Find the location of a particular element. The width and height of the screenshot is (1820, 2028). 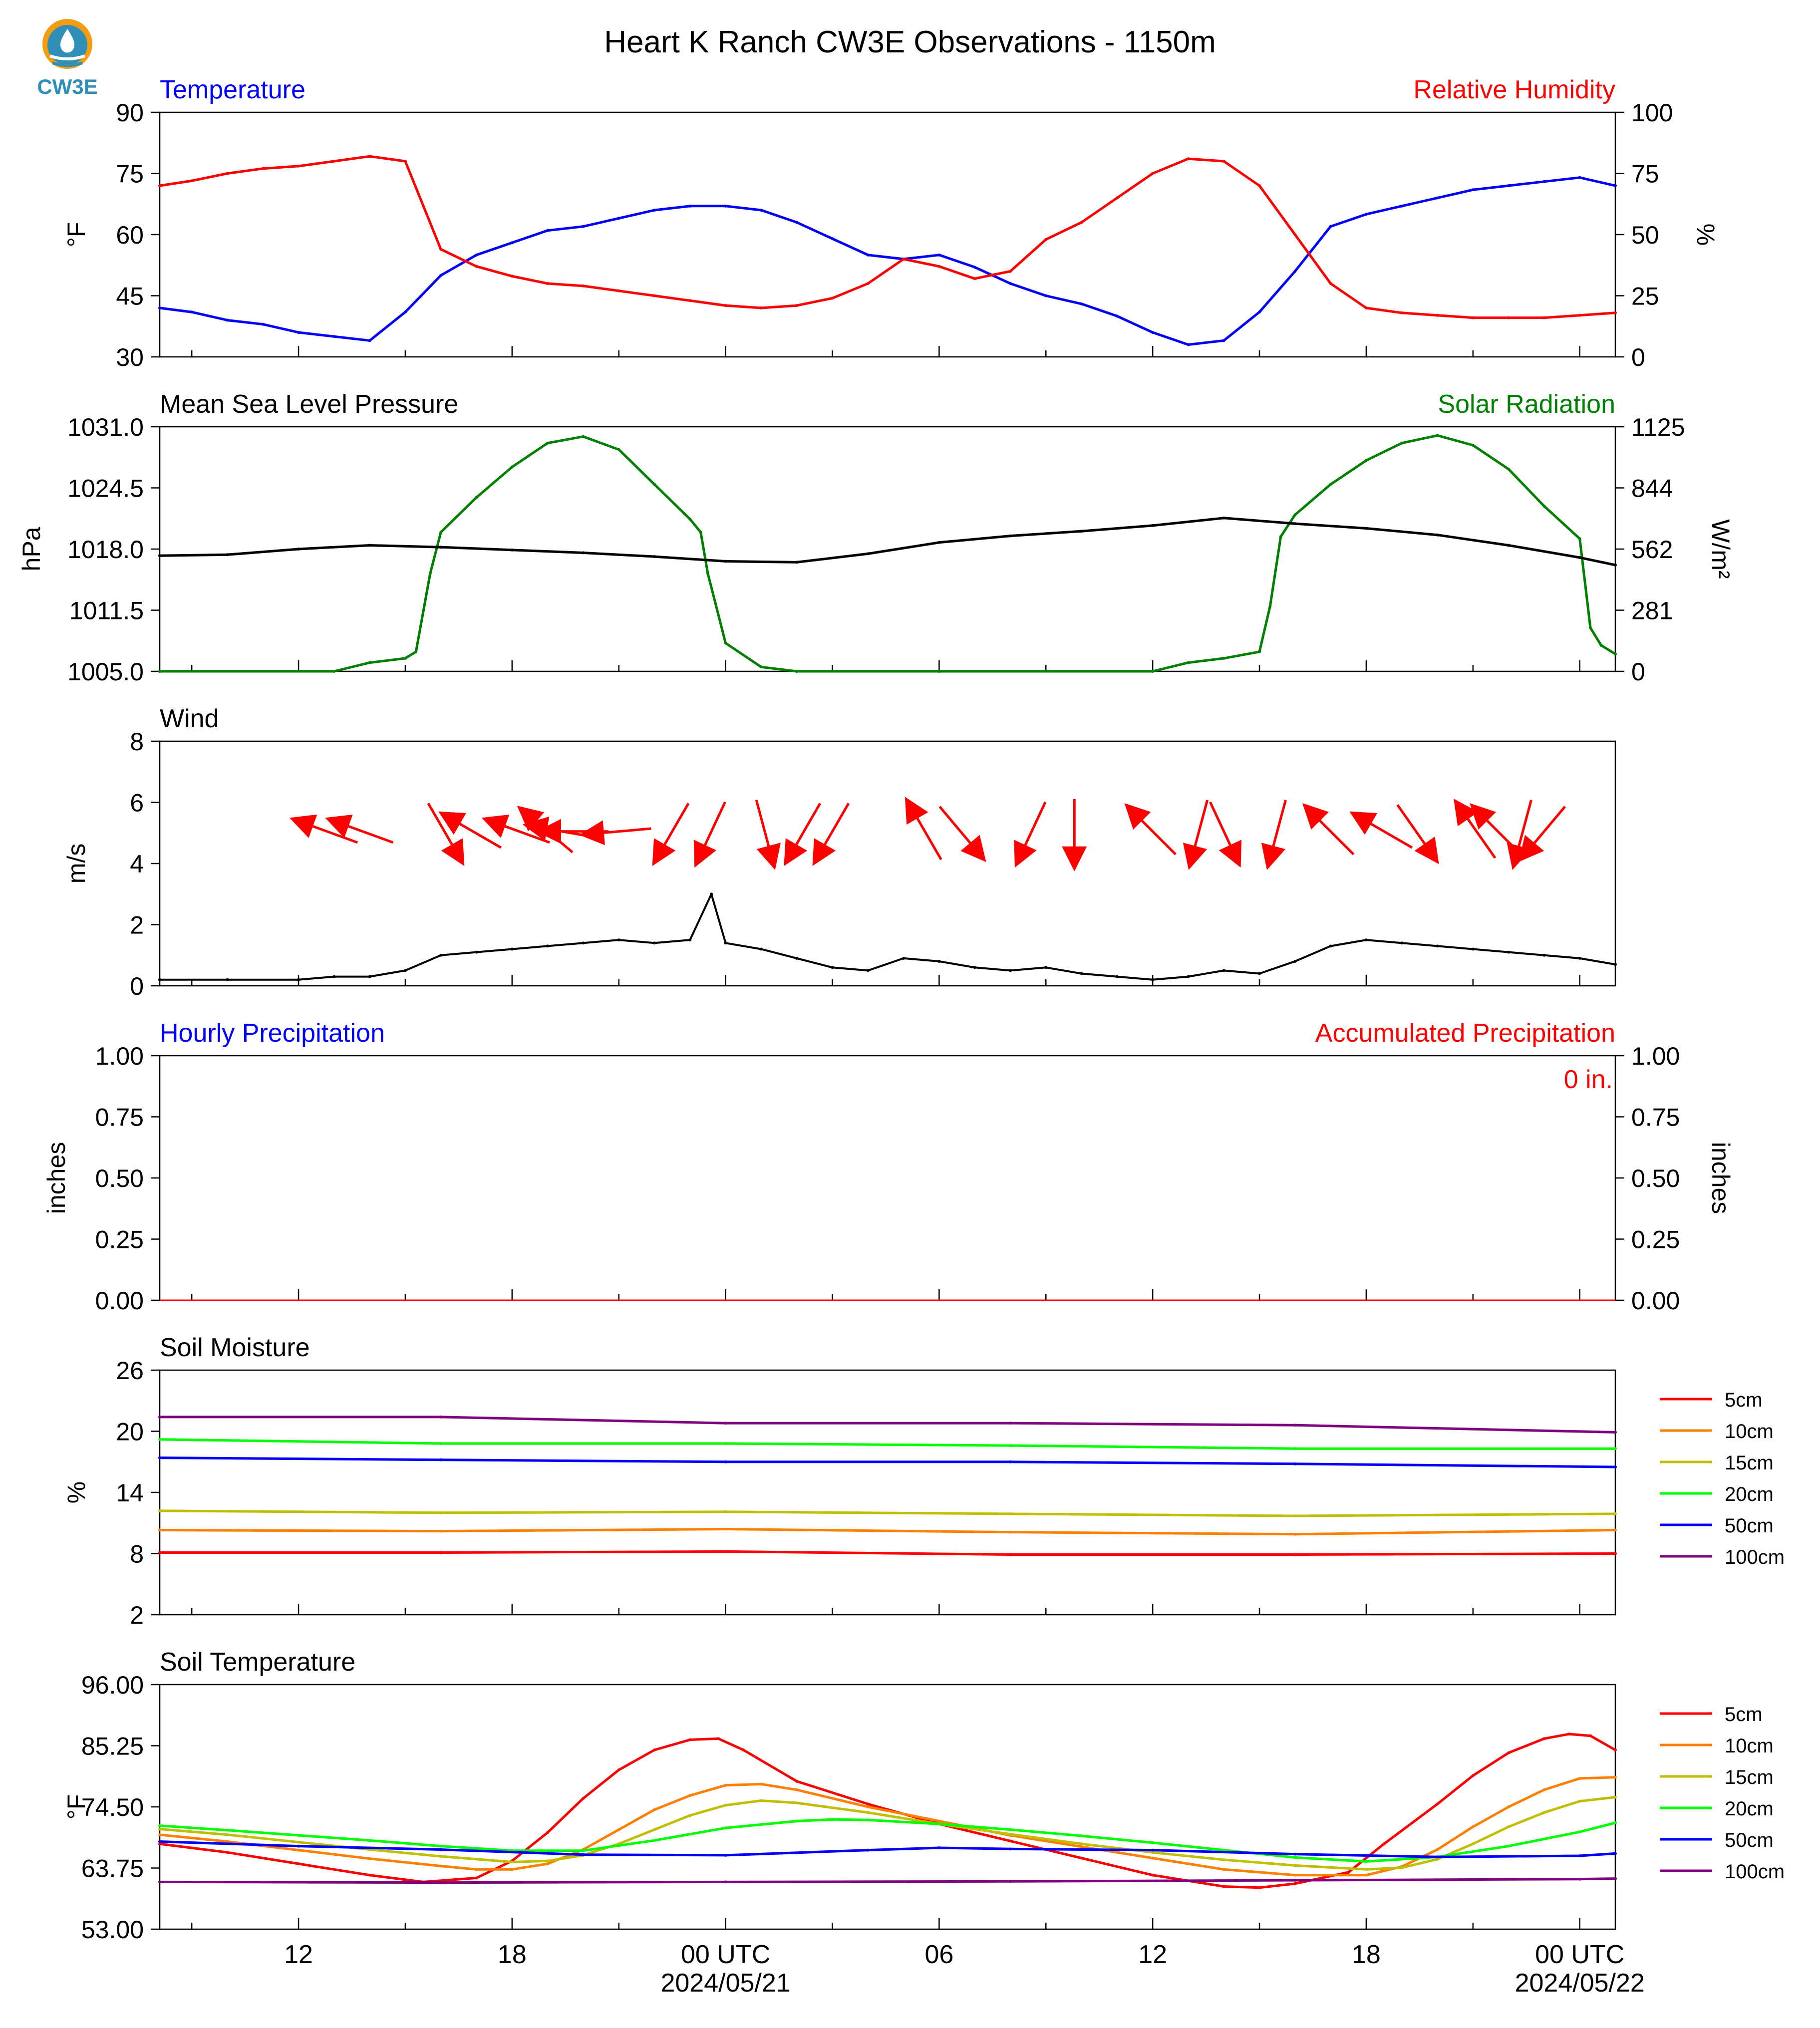

soil-line-10cm is located at coordinates (887, 1532).